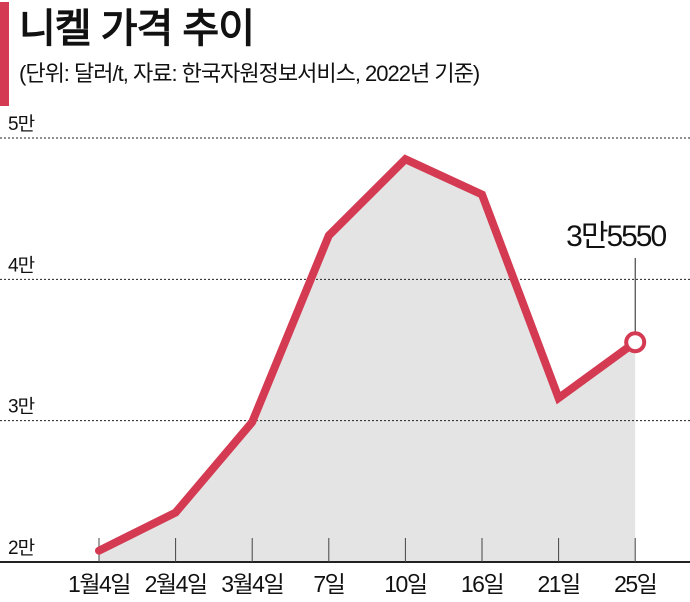 The height and width of the screenshot is (602, 690). Describe the element at coordinates (21, 407) in the screenshot. I see `y-tick-label: 3만` at that location.